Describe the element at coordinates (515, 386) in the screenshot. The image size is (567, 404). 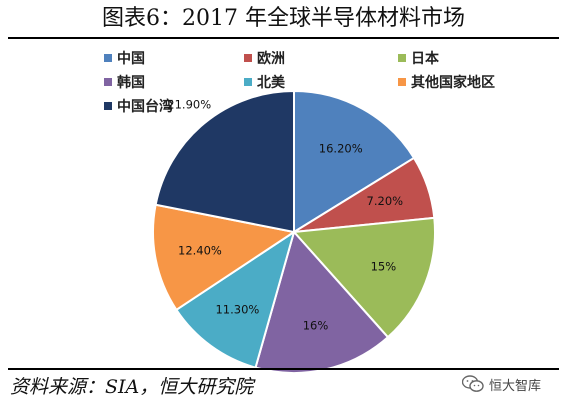
I see `watermark-text: 恒大智库` at that location.